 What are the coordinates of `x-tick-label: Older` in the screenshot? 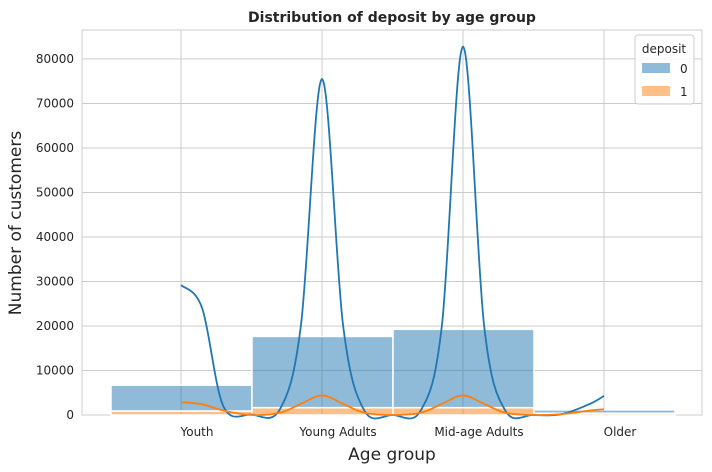 It's located at (620, 432).